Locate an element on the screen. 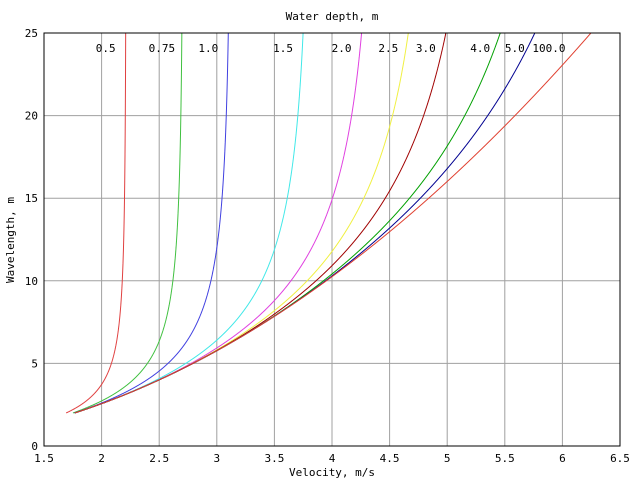 The width and height of the screenshot is (640, 480). x-tick-label: 5.5 is located at coordinates (505, 458).